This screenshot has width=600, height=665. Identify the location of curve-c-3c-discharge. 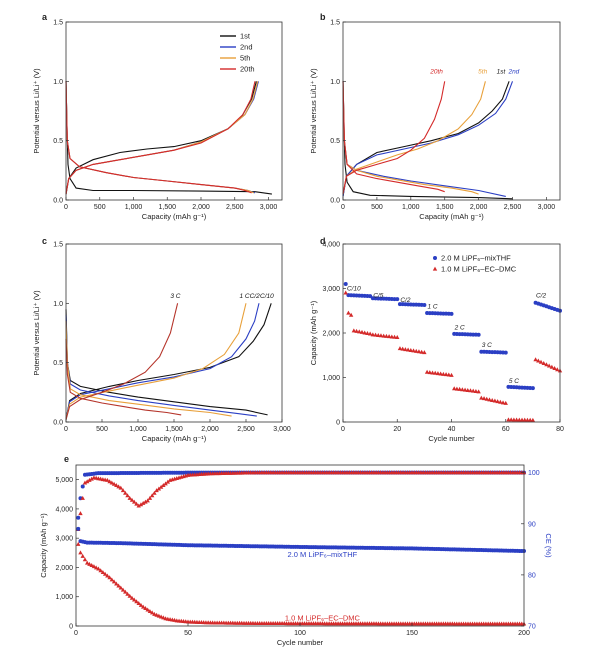
(123, 377).